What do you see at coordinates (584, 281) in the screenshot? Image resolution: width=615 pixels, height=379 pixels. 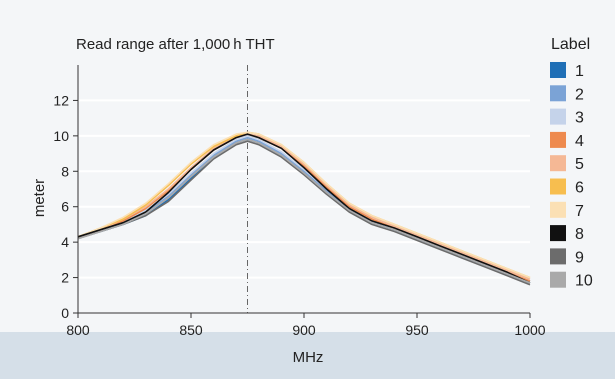 I see `legend-label-10: 10` at bounding box center [584, 281].